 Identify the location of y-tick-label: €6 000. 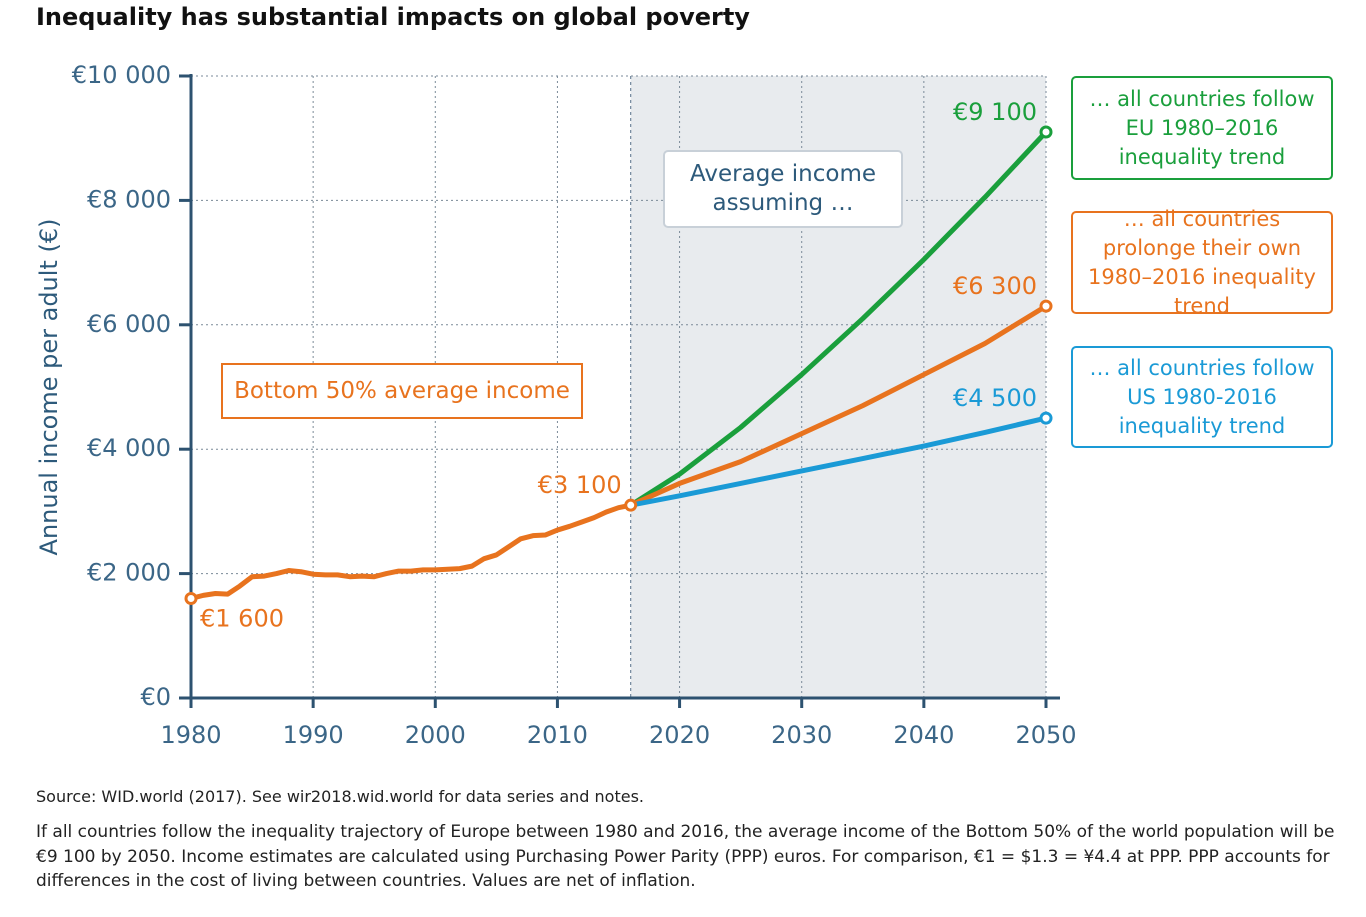
(129, 324).